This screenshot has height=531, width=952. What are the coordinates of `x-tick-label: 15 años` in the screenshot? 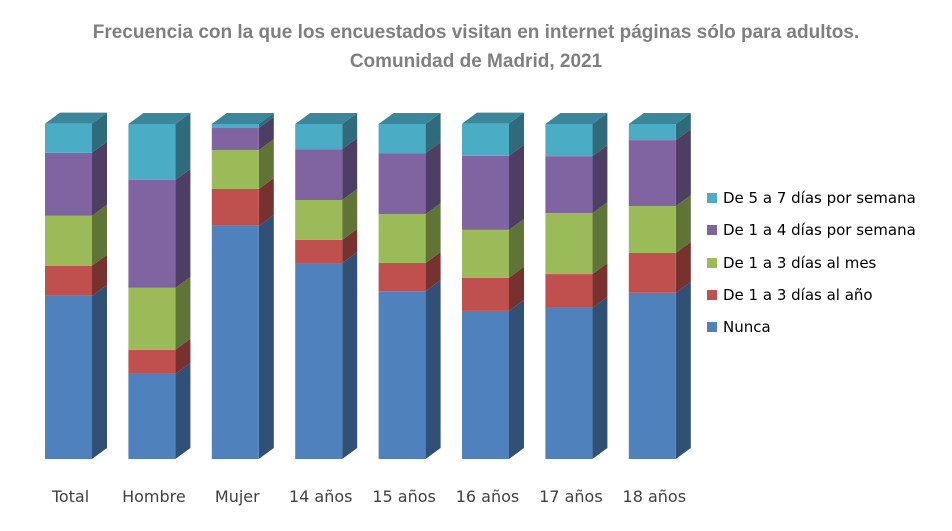 It's located at (404, 496).